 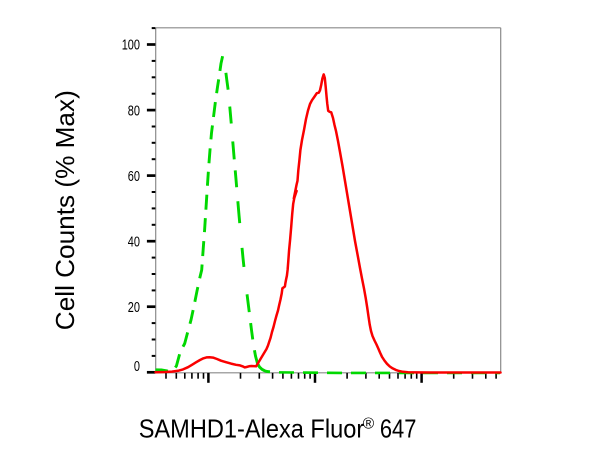 I want to click on svg-text: SAMHD1-Alexa Fluor, so click(x=252, y=428).